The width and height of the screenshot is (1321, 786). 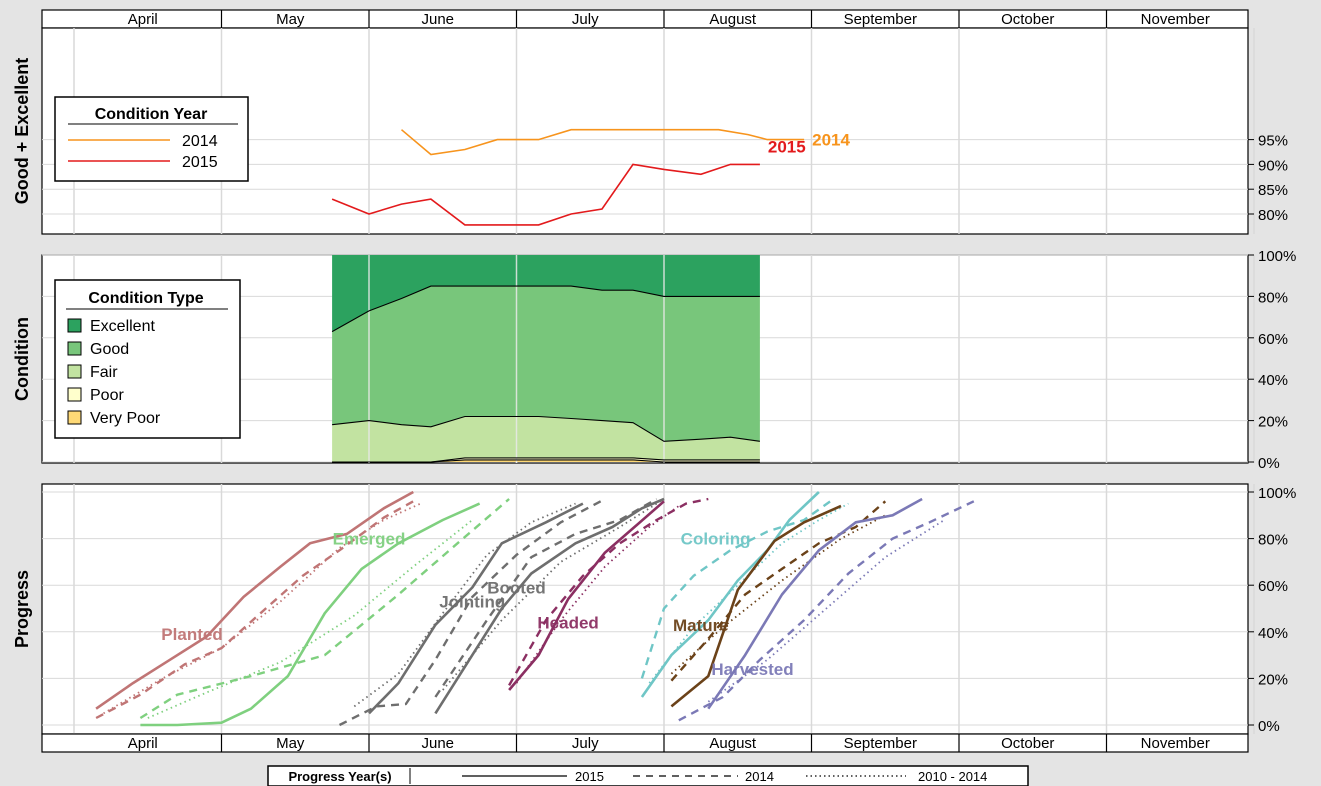 What do you see at coordinates (339, 776) in the screenshot?
I see `progress-year-legend-title: Progress Year(s)` at bounding box center [339, 776].